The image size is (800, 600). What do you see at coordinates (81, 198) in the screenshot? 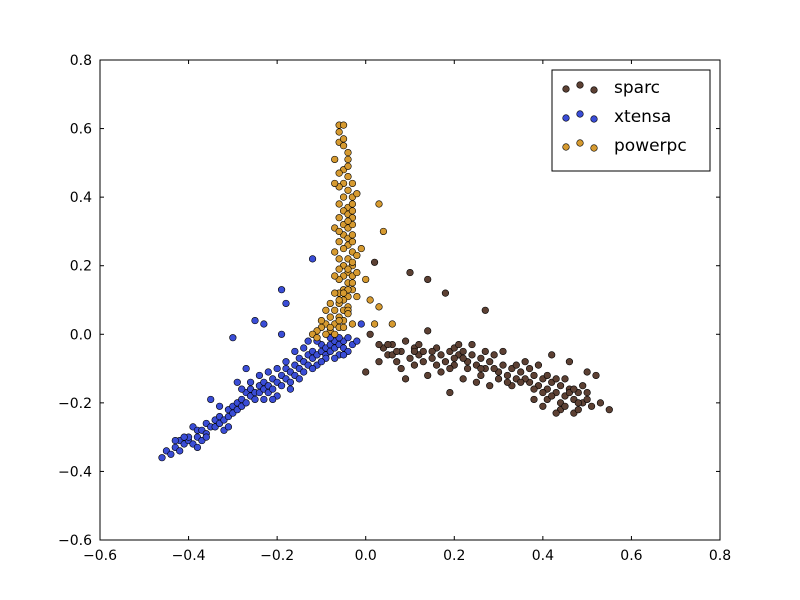
I see `y-tick-label: 0.4` at bounding box center [81, 198].